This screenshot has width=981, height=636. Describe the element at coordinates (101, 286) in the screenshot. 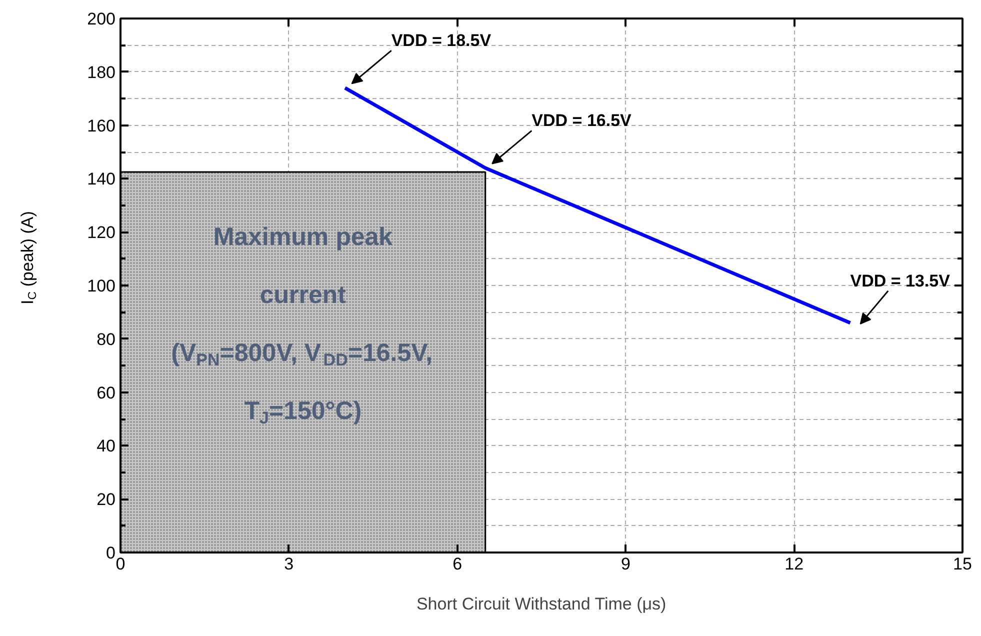

I see `y-tick-label: 100` at that location.